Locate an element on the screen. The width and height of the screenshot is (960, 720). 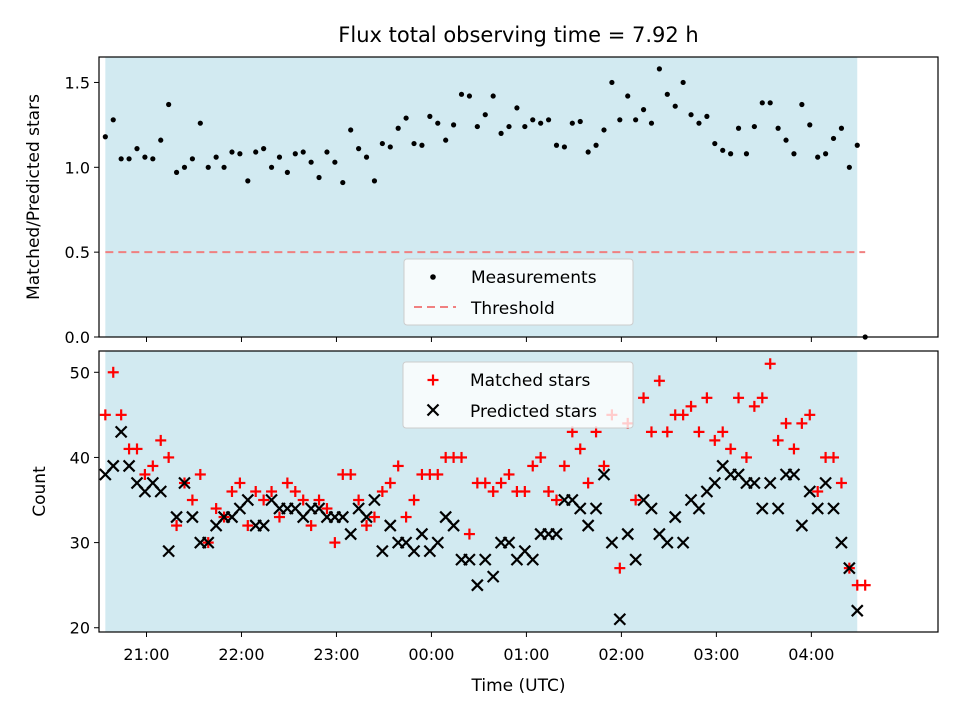
count-y-axis-label: Count is located at coordinates (40, 491).